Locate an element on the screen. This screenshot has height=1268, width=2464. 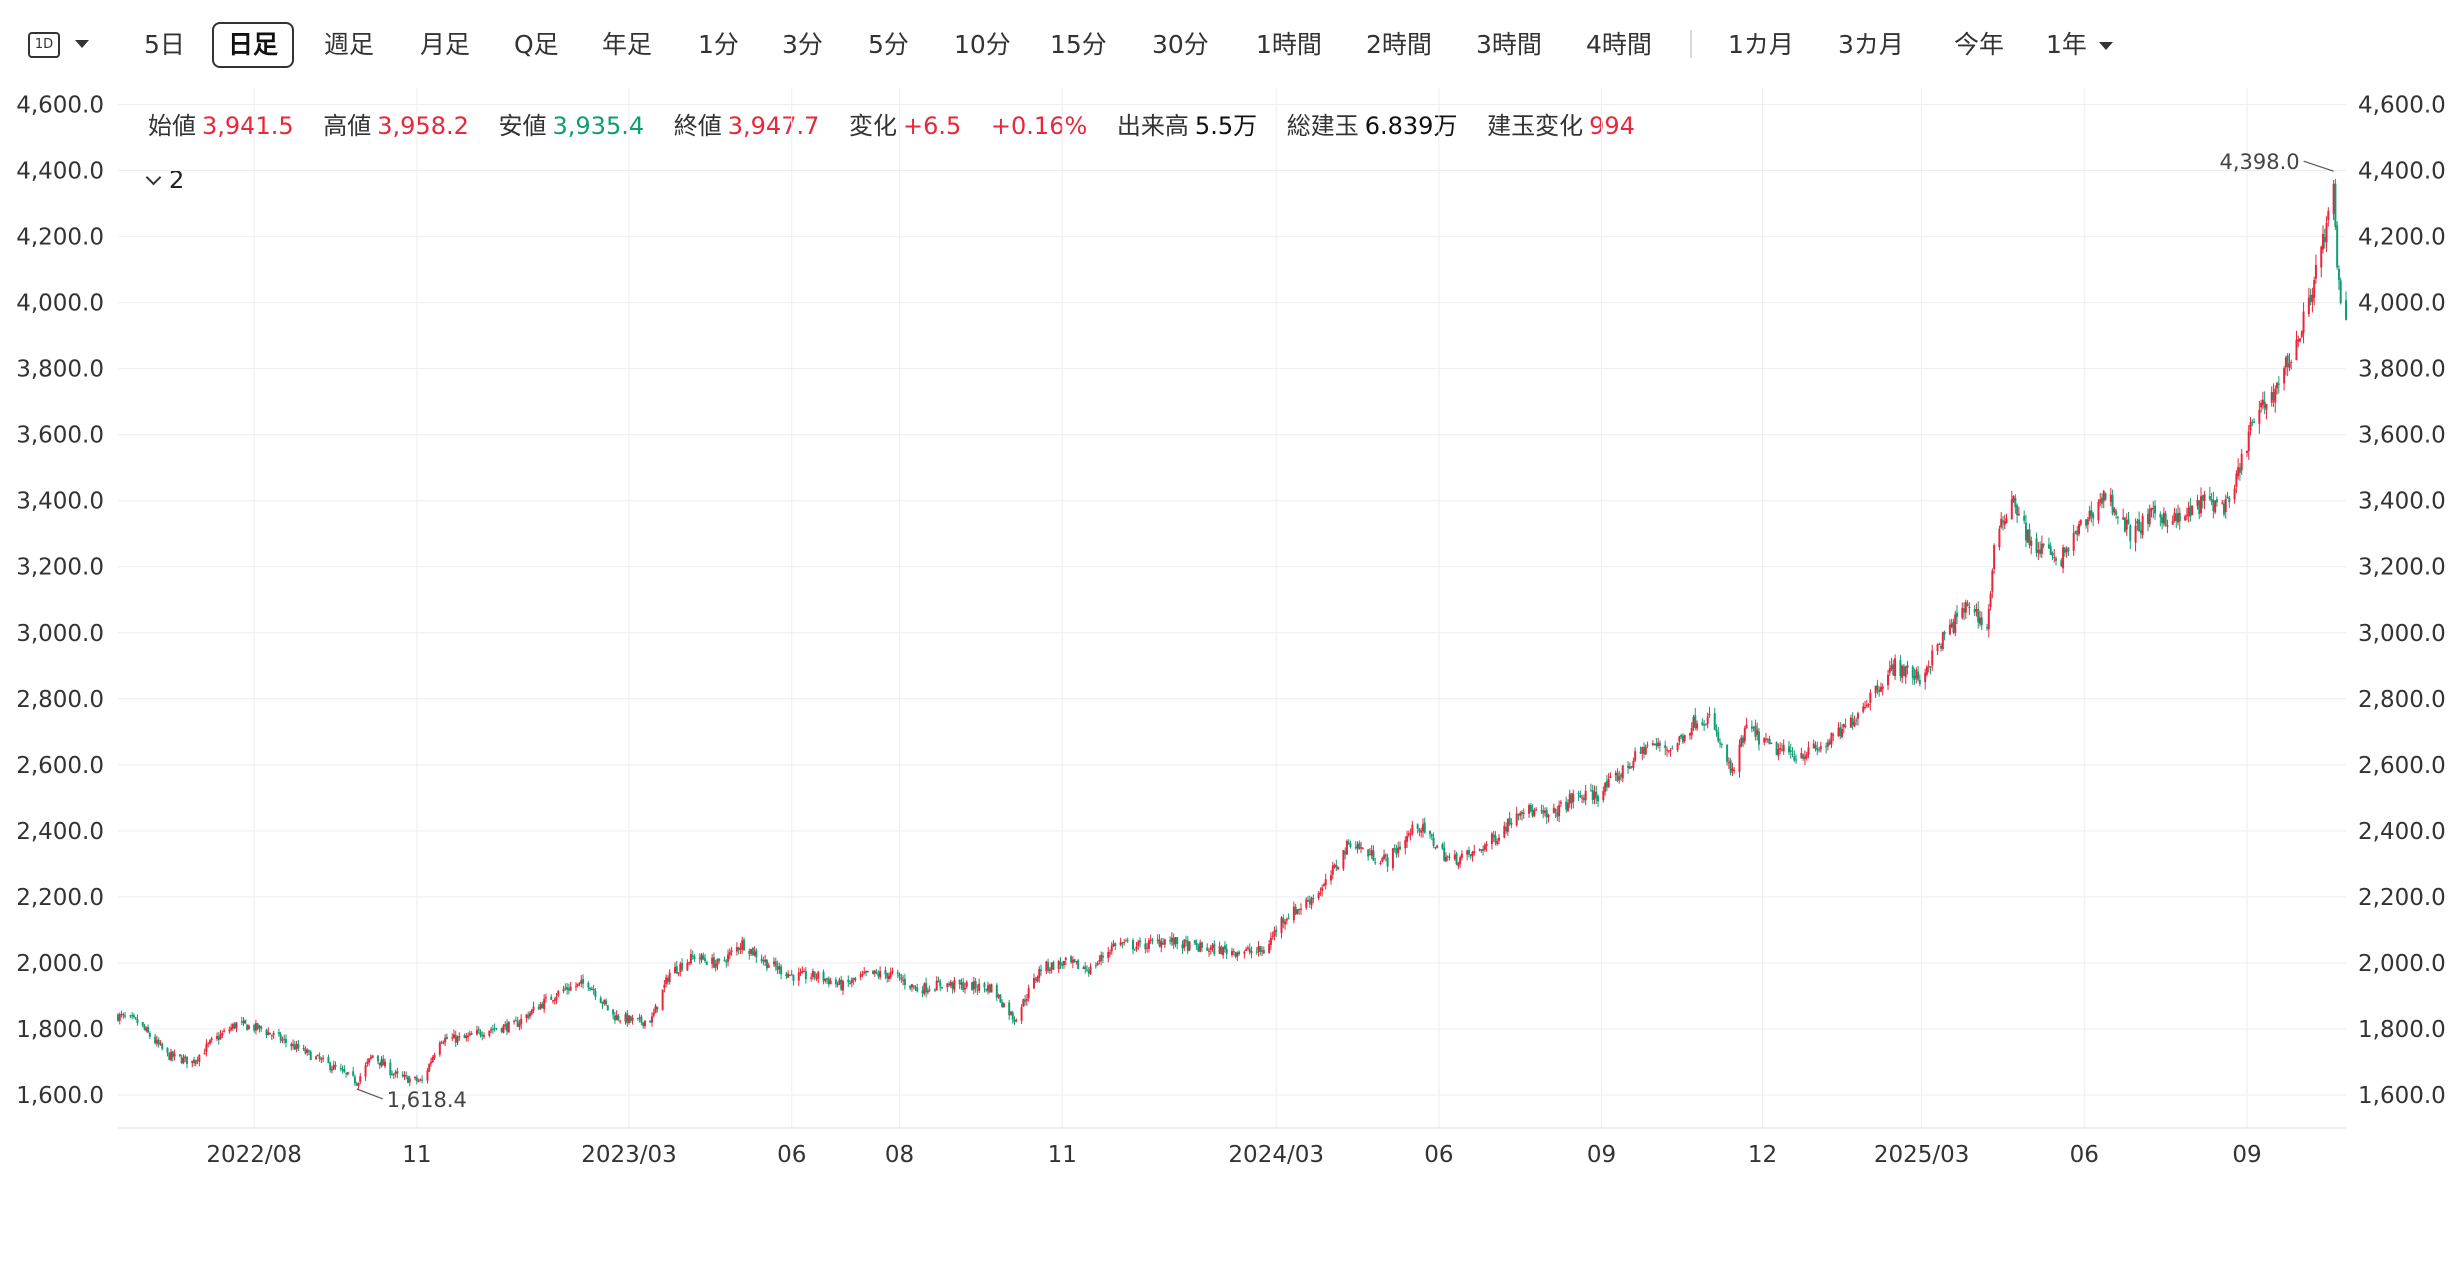
interval-3: 月足 is located at coordinates (445, 44).